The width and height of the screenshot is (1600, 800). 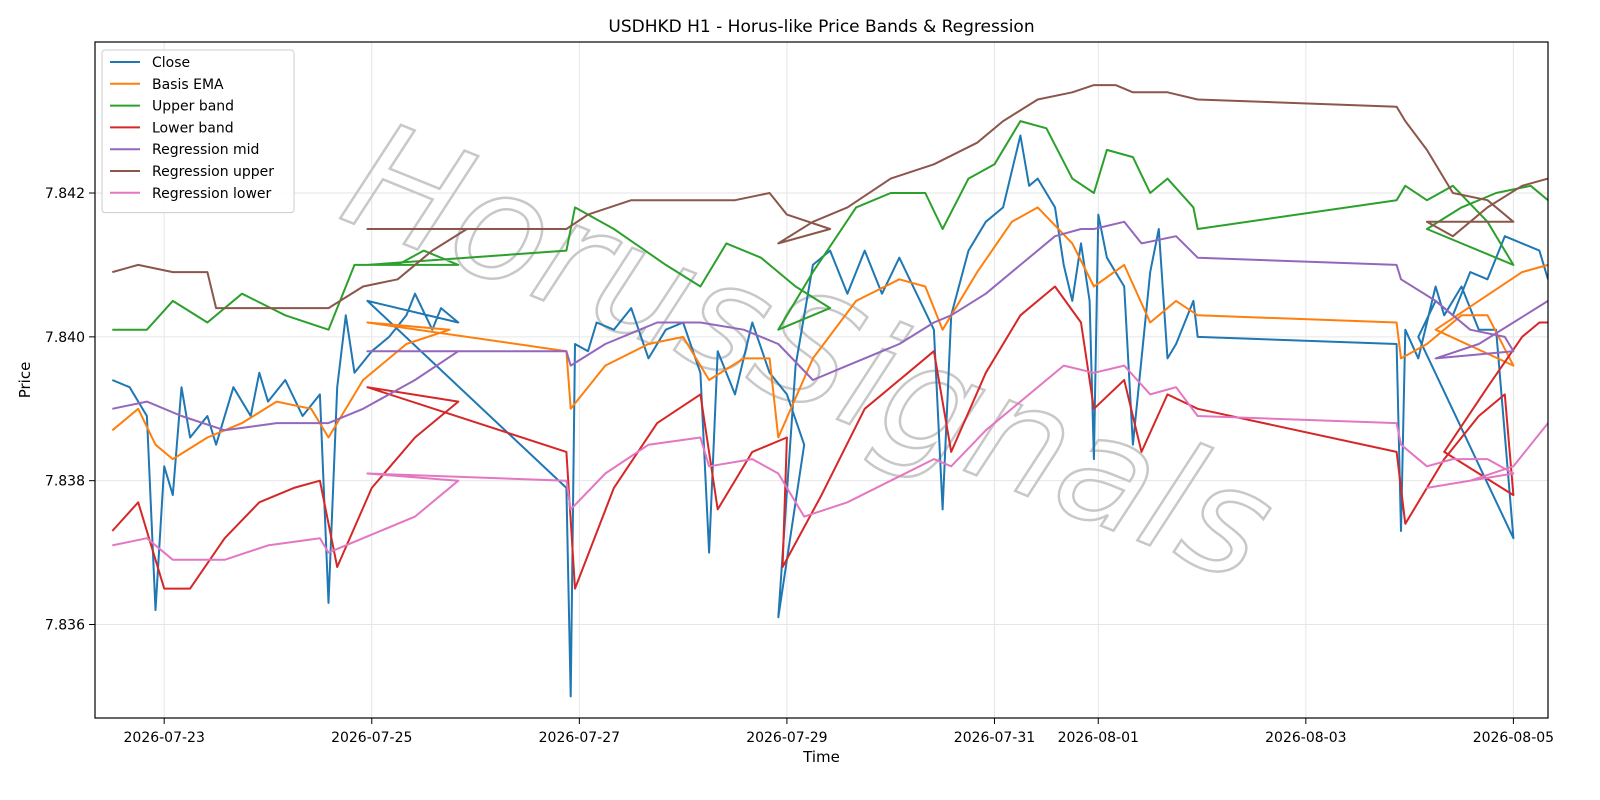 I want to click on y-axis-ticks: 7.836 7.838 7.840 7.842, so click(x=70, y=410).